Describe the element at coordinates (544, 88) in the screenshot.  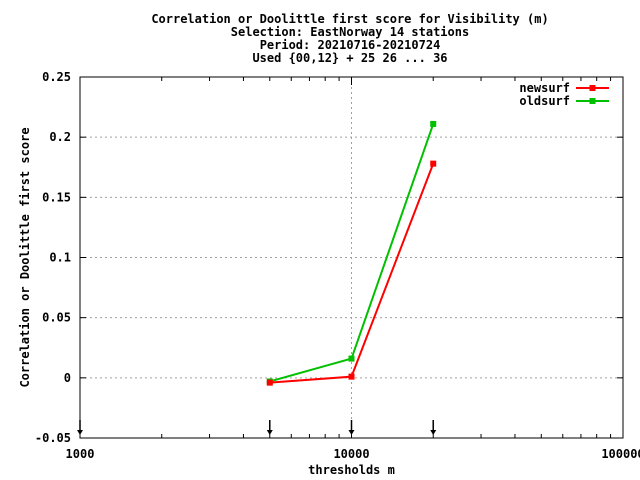
I see `legend-label-newsurf: newsurf` at that location.